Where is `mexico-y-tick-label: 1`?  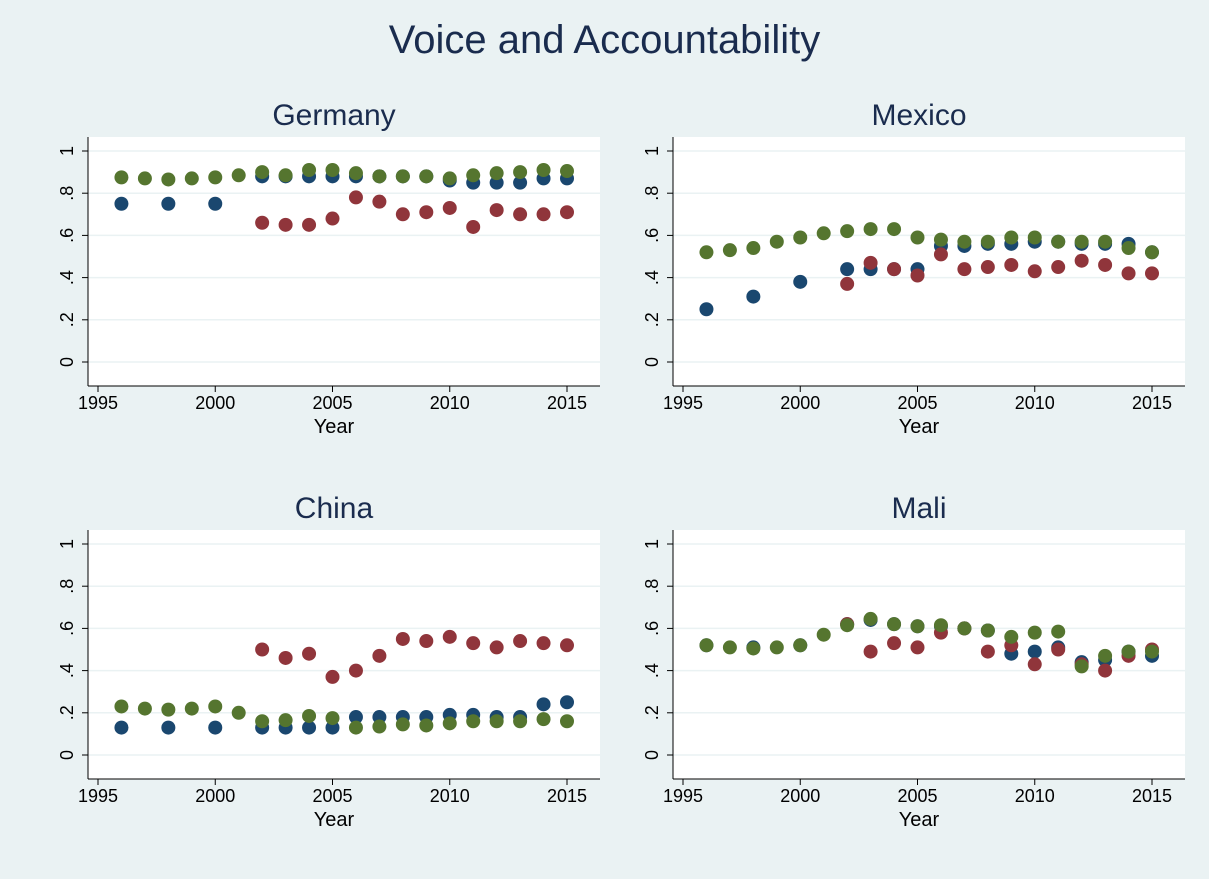
mexico-y-tick-label: 1 is located at coordinates (652, 151).